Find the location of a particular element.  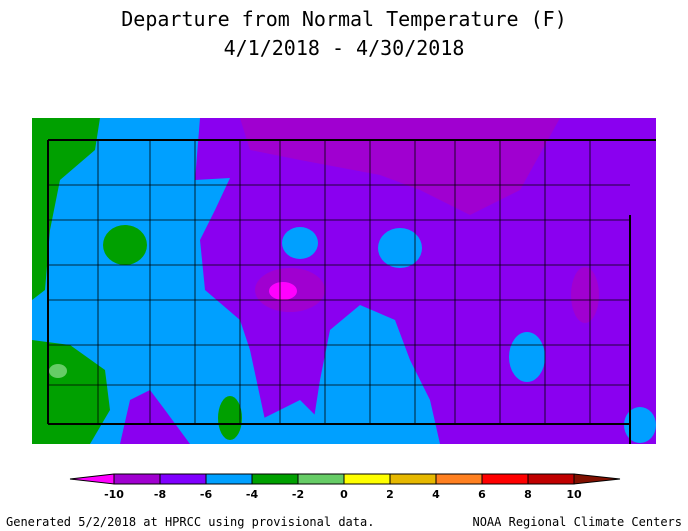

colorbar-tick-label: -2 is located at coordinates (298, 494).